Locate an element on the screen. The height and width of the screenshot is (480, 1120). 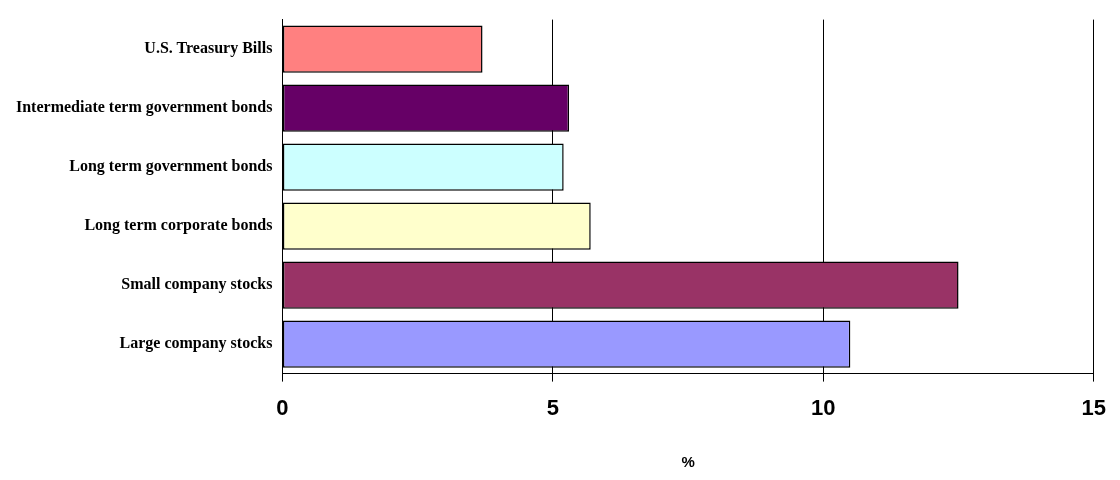
y-tick-label: Large company stocks is located at coordinates (196, 343).